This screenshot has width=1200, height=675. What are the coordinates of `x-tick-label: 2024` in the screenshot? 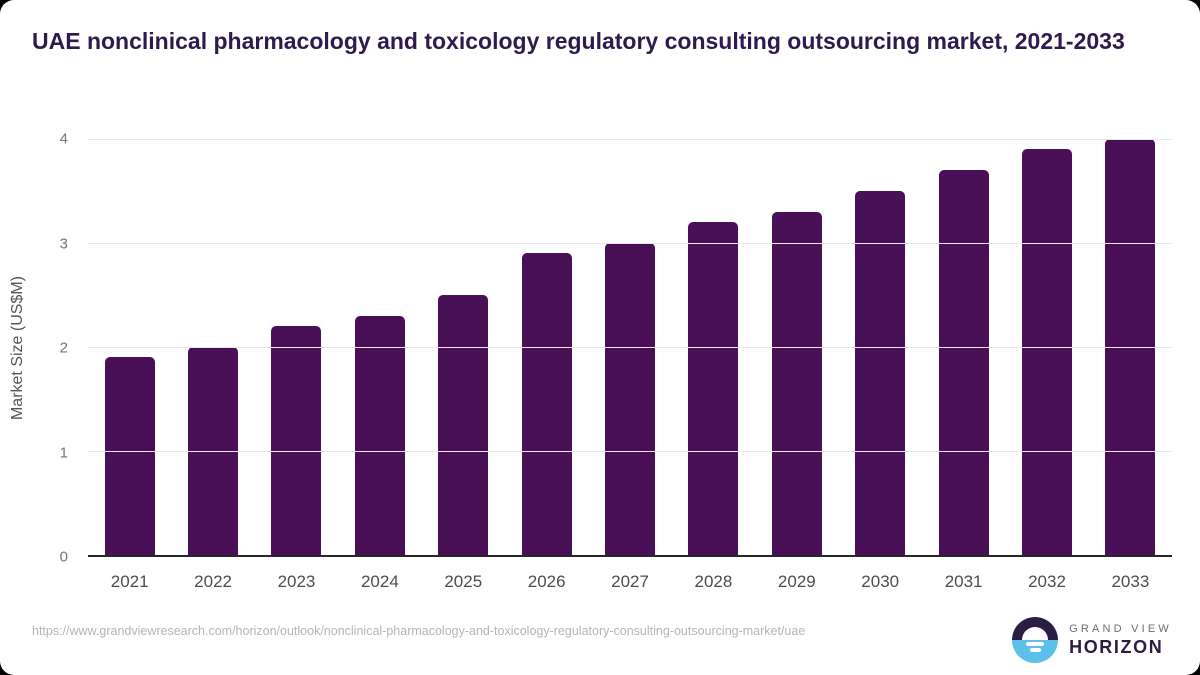 It's located at (379, 581).